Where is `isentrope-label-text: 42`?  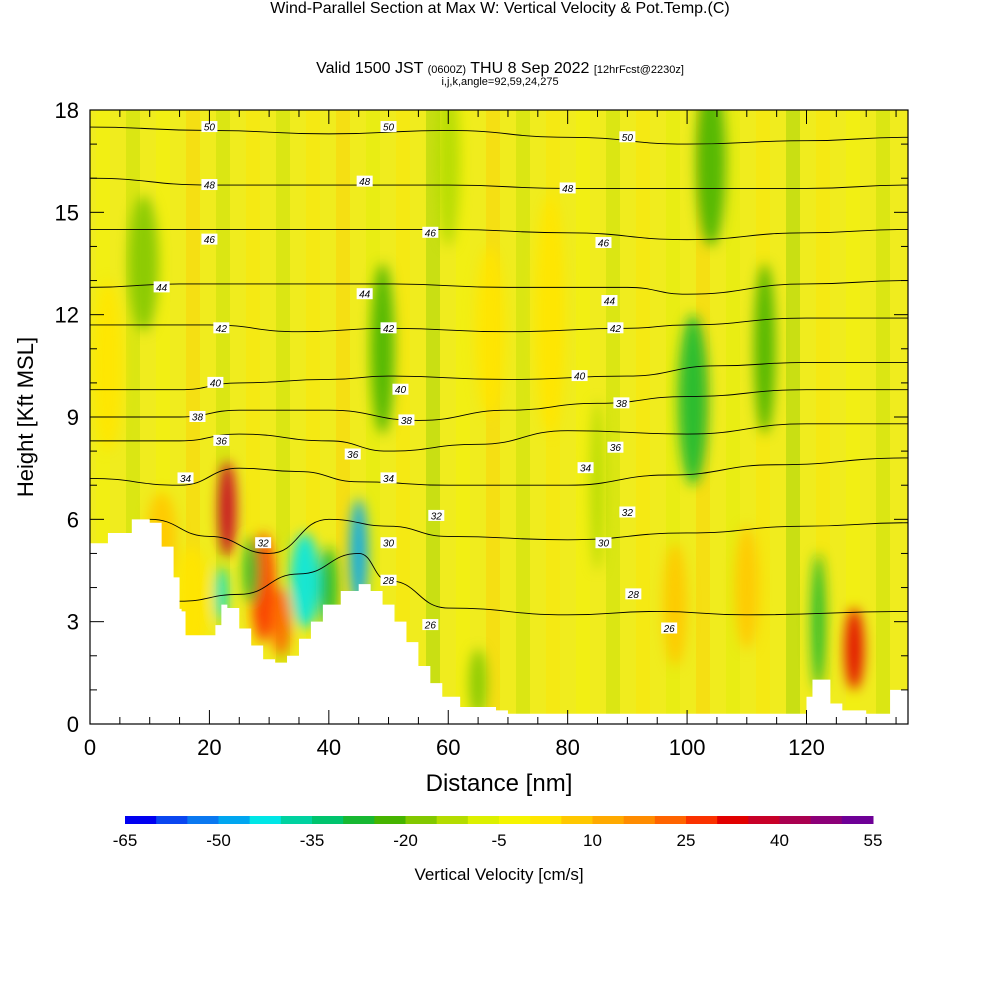
isentrope-label-text: 42 is located at coordinates (616, 329).